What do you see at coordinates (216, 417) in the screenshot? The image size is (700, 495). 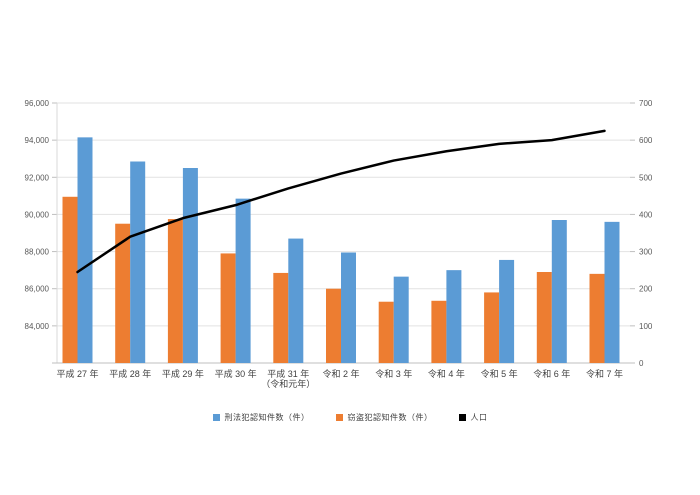 I see `legend-swatch-blue-icon` at bounding box center [216, 417].